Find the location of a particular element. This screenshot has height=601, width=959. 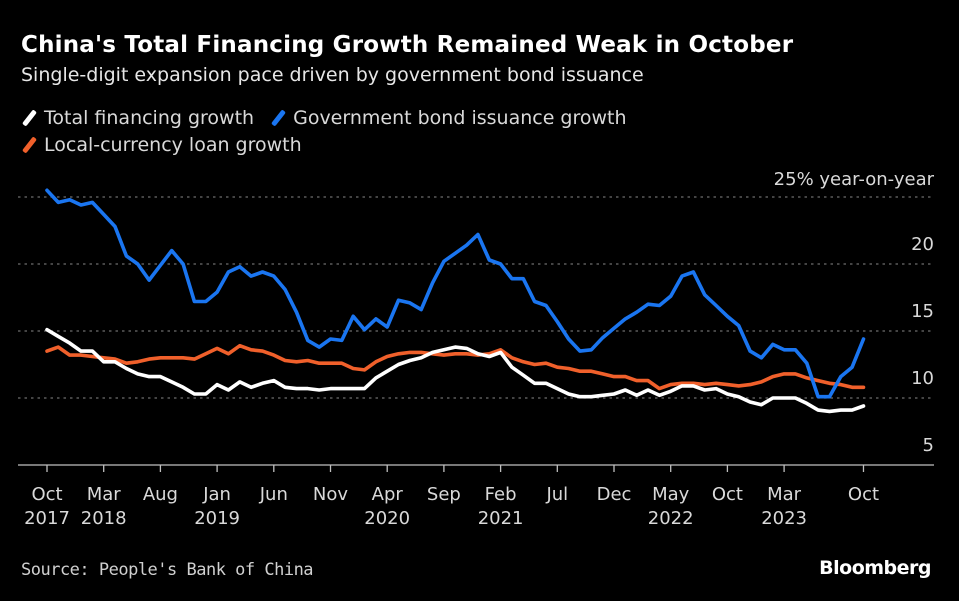

x-tick-year-label: 2017 is located at coordinates (47, 518).